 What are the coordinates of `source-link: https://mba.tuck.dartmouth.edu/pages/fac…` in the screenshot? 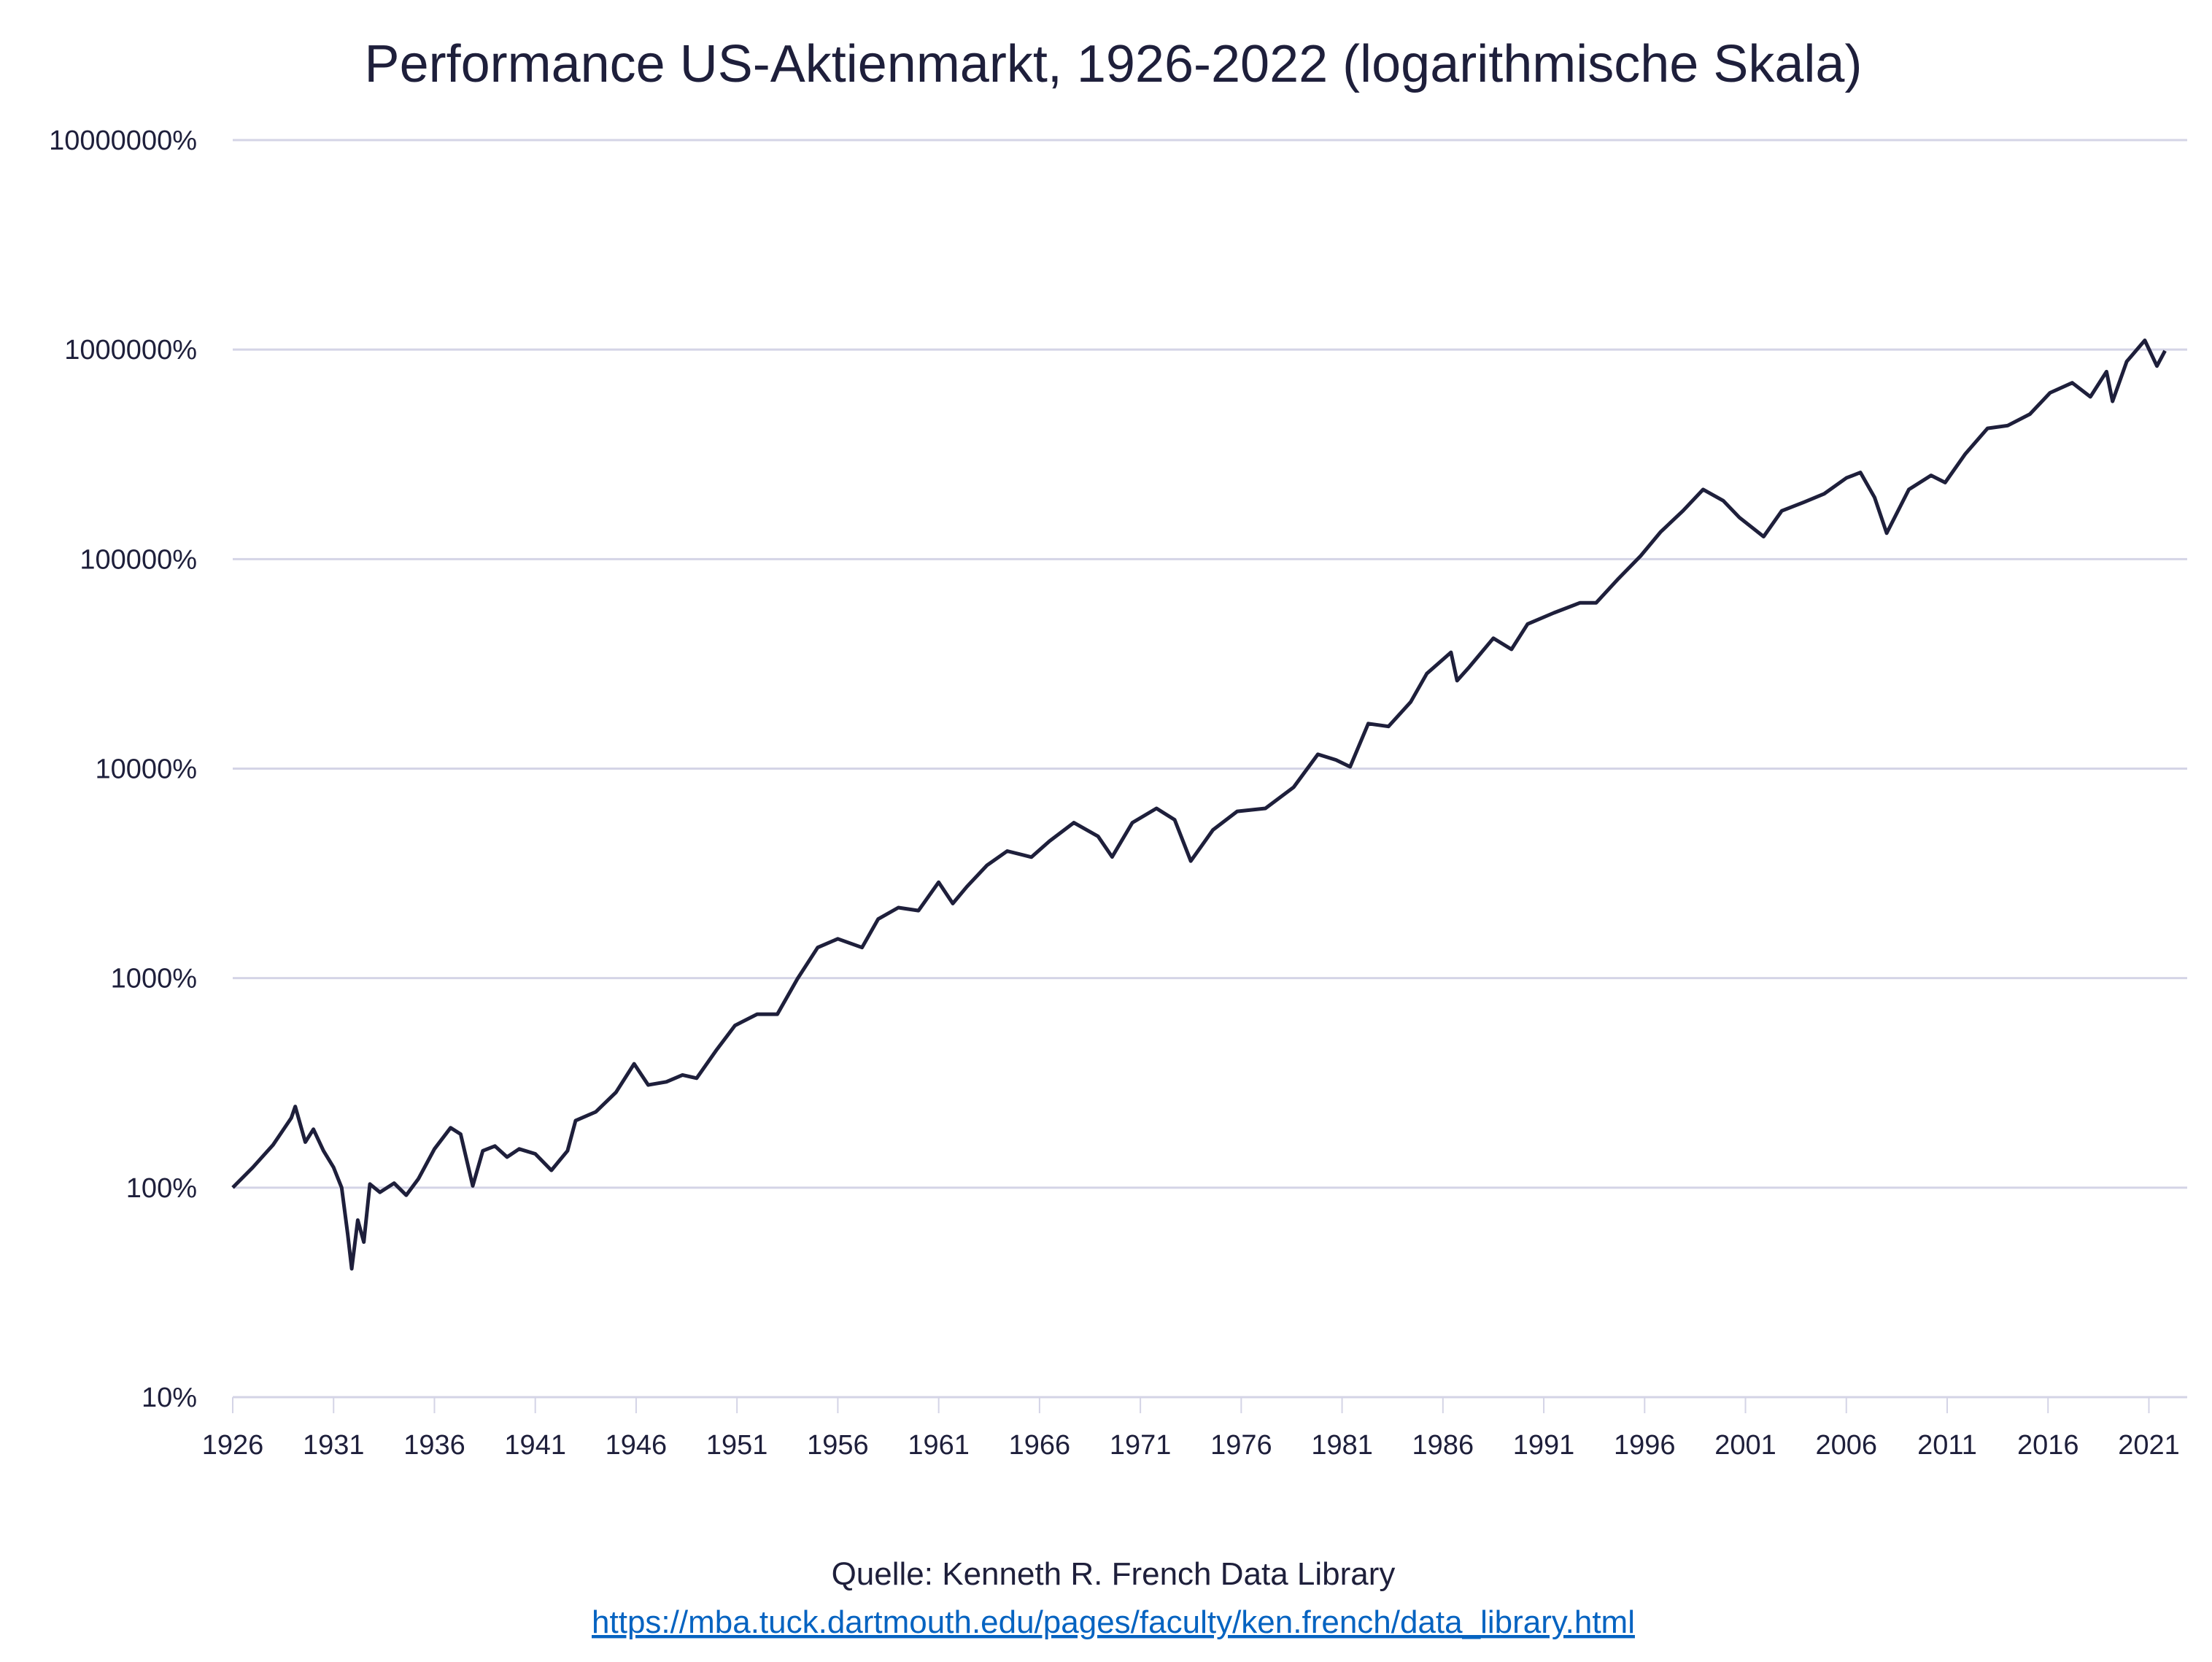 It's located at (1113, 1622).